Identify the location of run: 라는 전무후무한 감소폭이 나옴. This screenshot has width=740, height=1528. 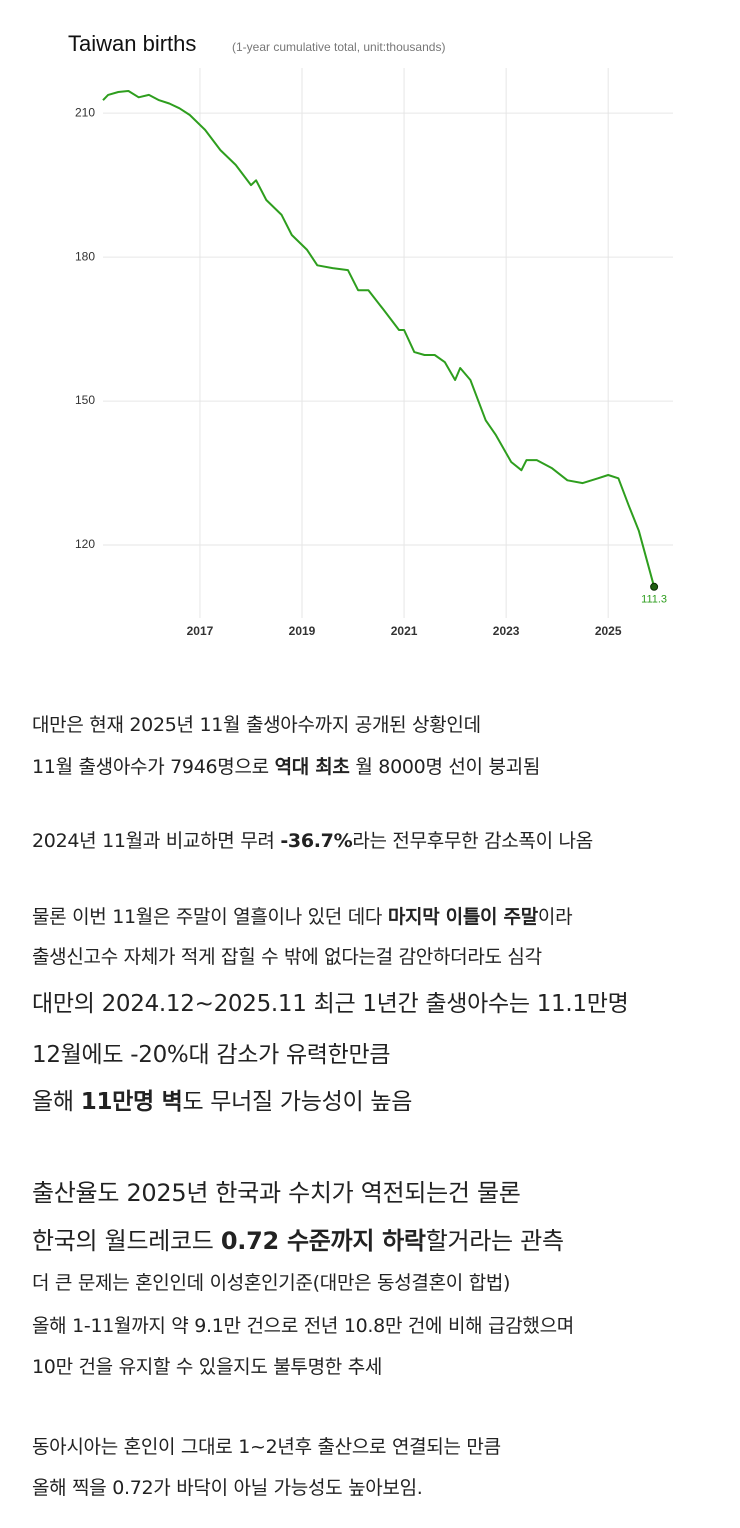
(472, 841).